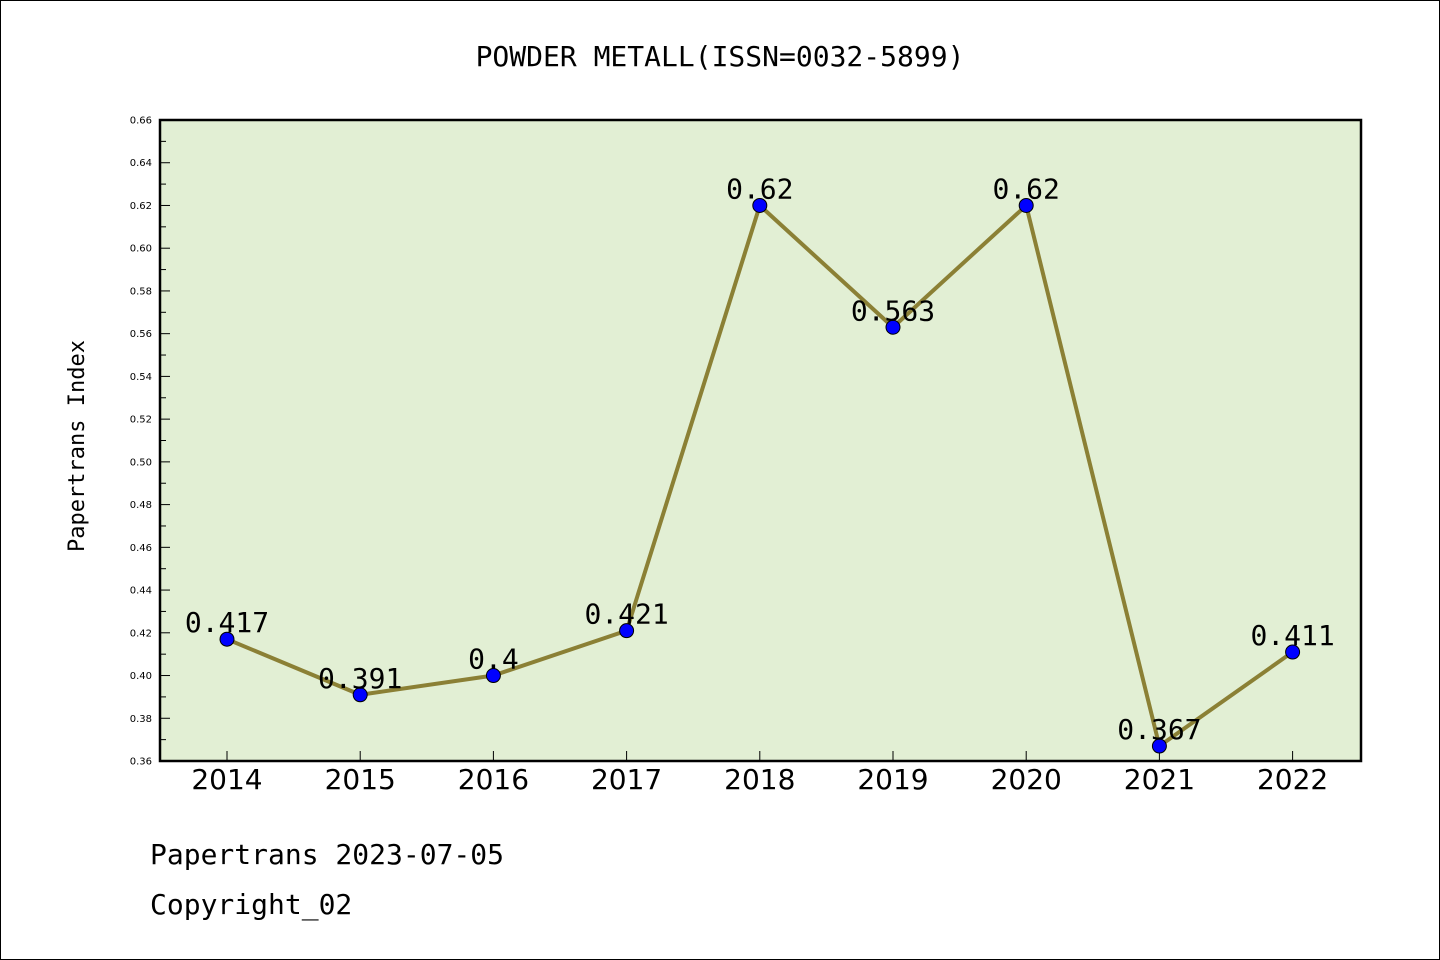 The image size is (1440, 960). I want to click on data-label: 0.411, so click(1292, 635).